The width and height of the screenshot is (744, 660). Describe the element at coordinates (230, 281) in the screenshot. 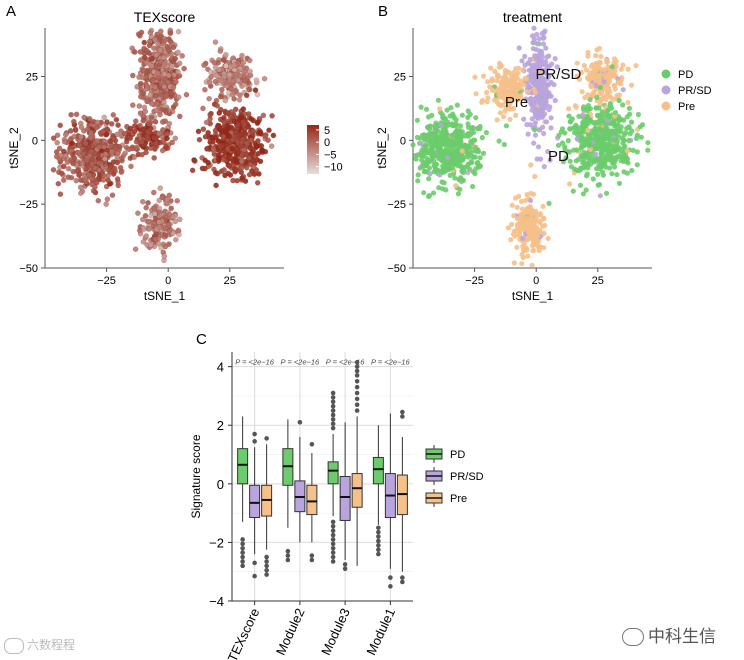

I see `x-tick-label: 25` at that location.